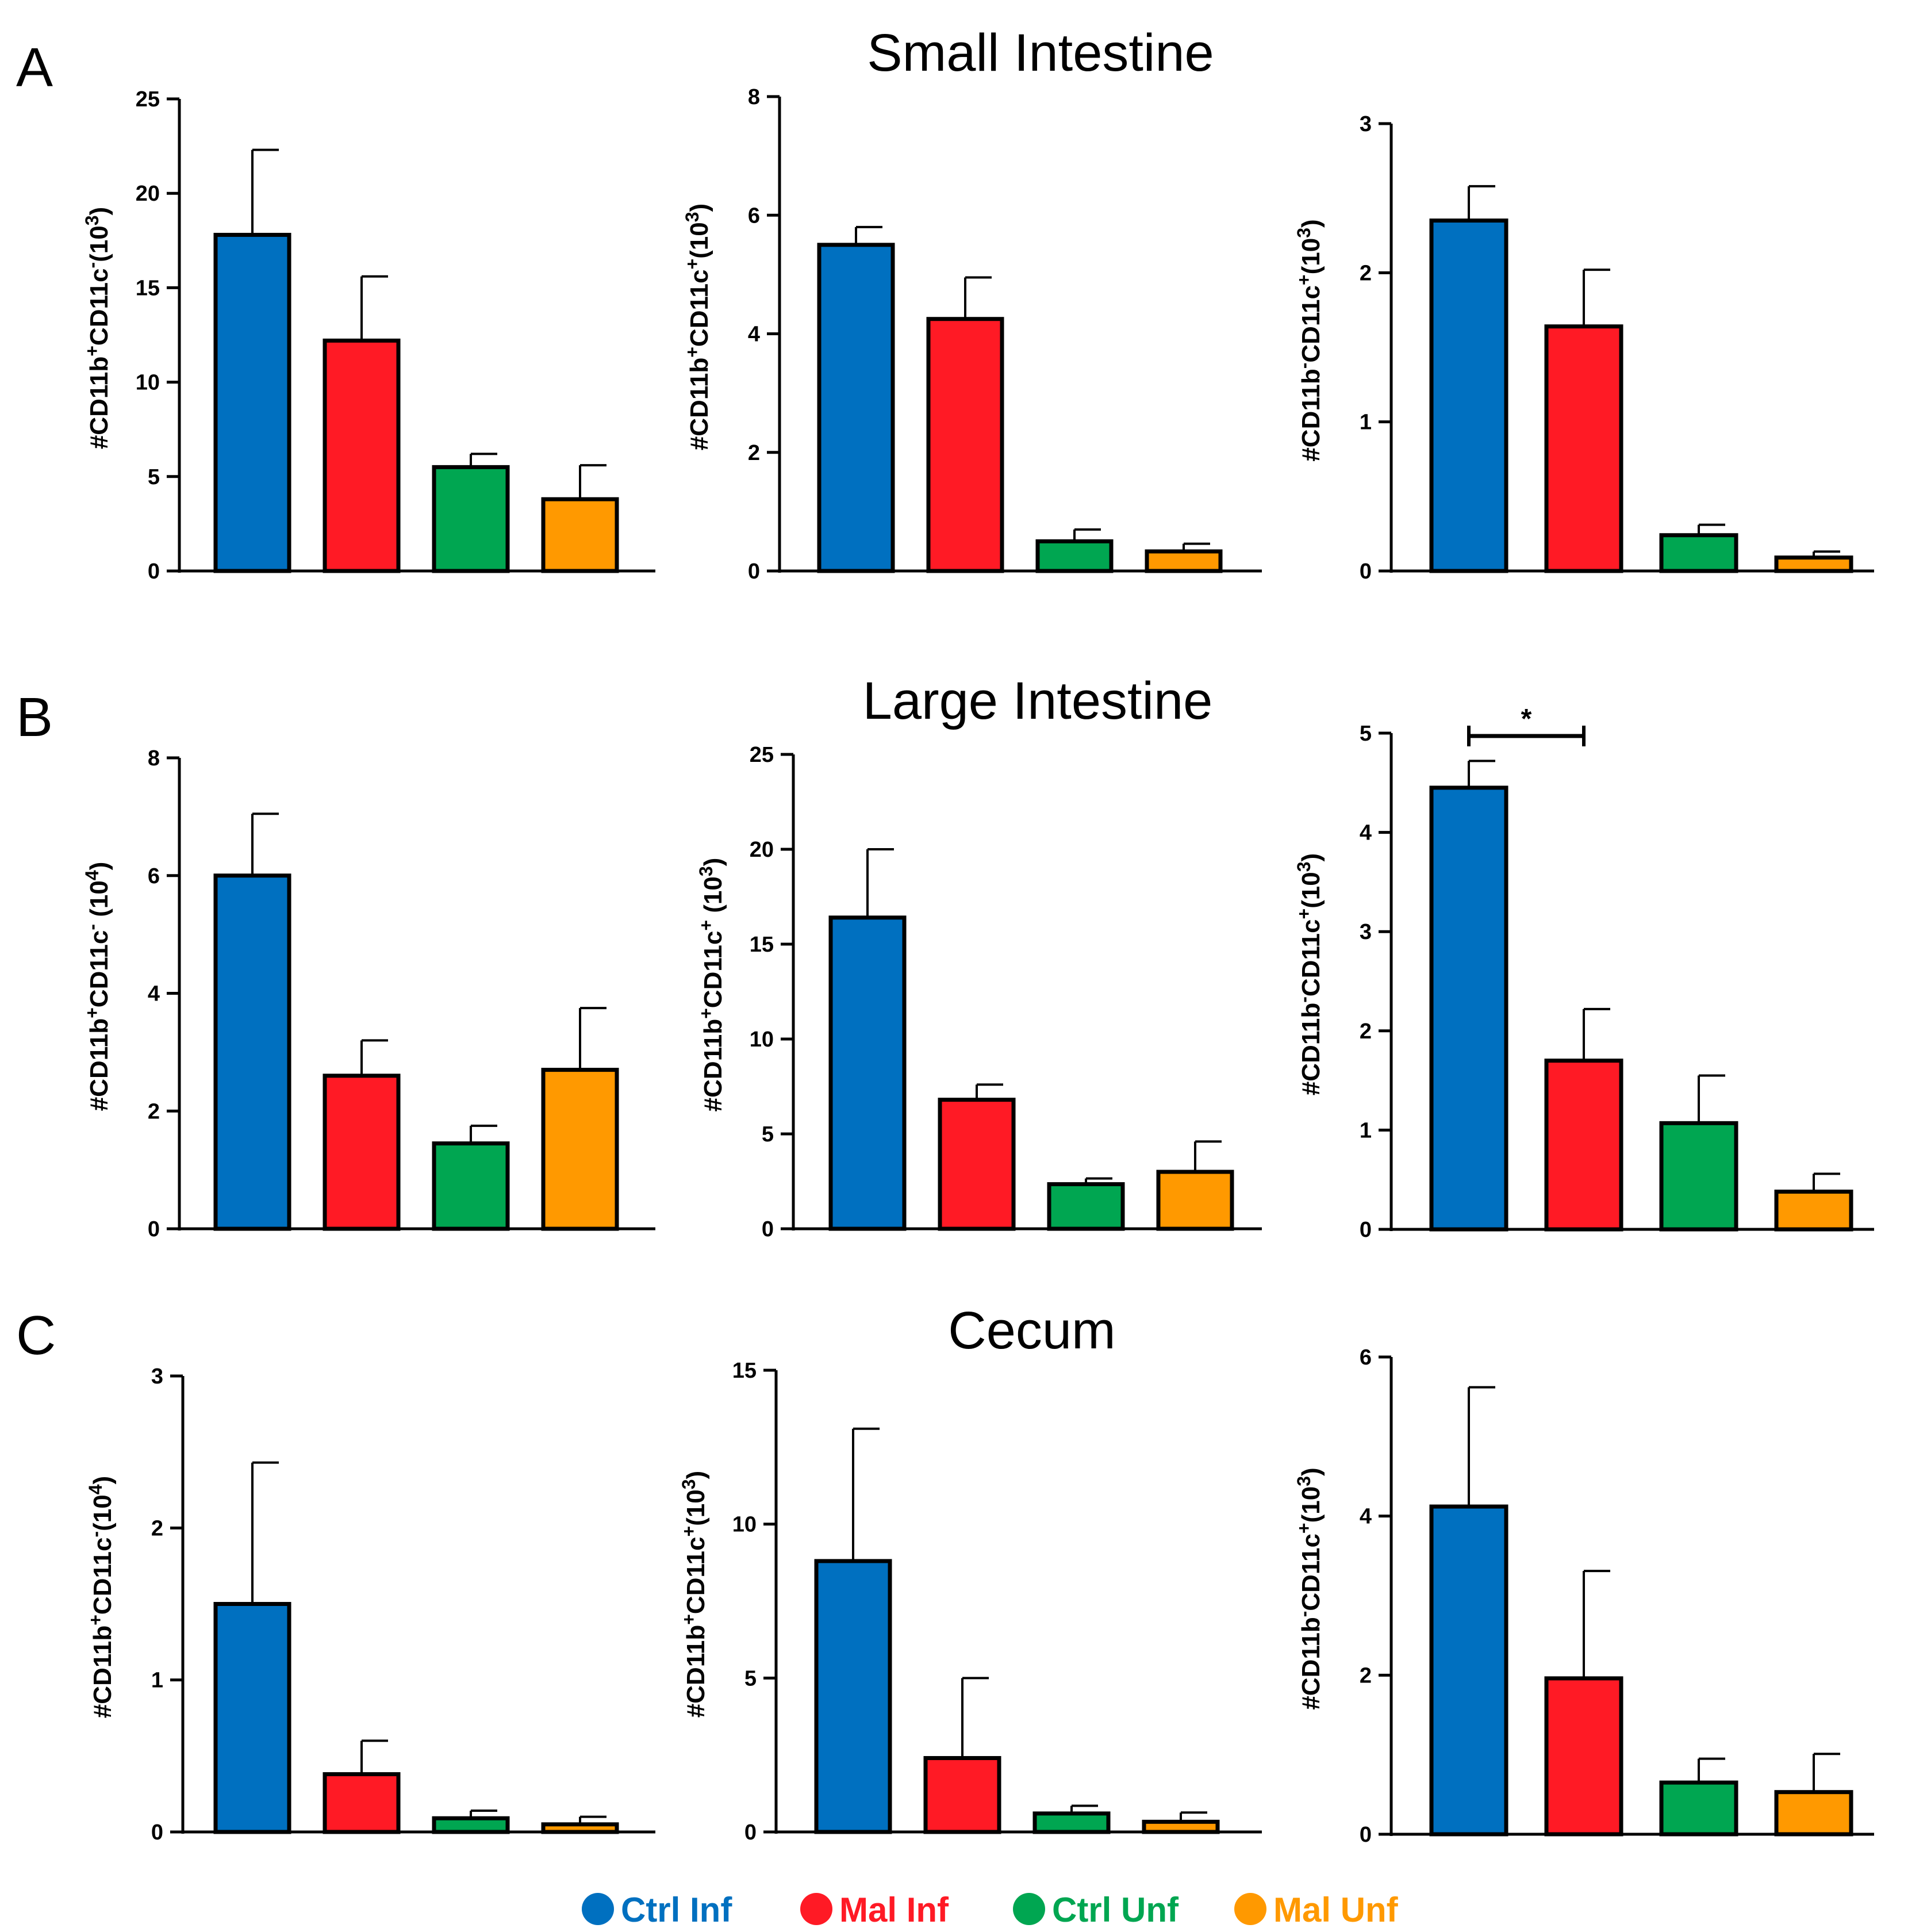 The height and width of the screenshot is (1932, 1927). What do you see at coordinates (1583, 1596) in the screenshot?
I see `chart-8: 0 2 4 6 #CD11b-​CD11c+​(103​)` at bounding box center [1583, 1596].